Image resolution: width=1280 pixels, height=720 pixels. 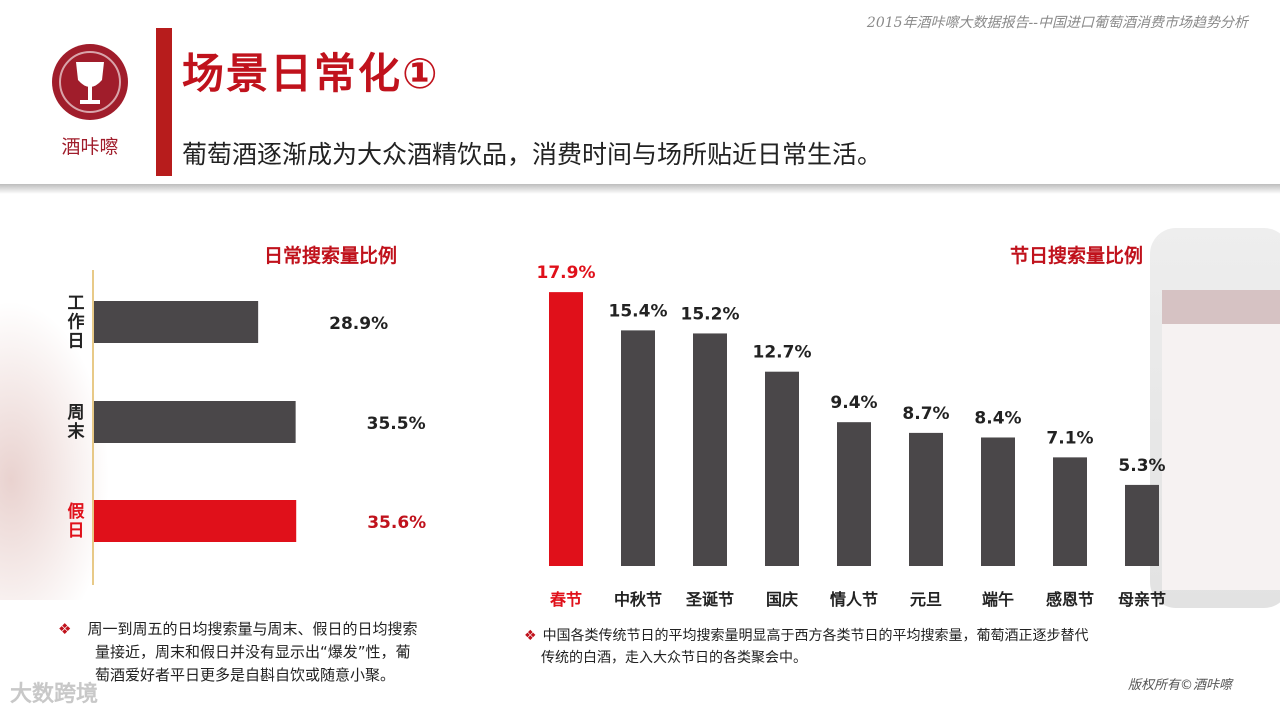 I want to click on category-label: 假日, so click(x=76, y=521).